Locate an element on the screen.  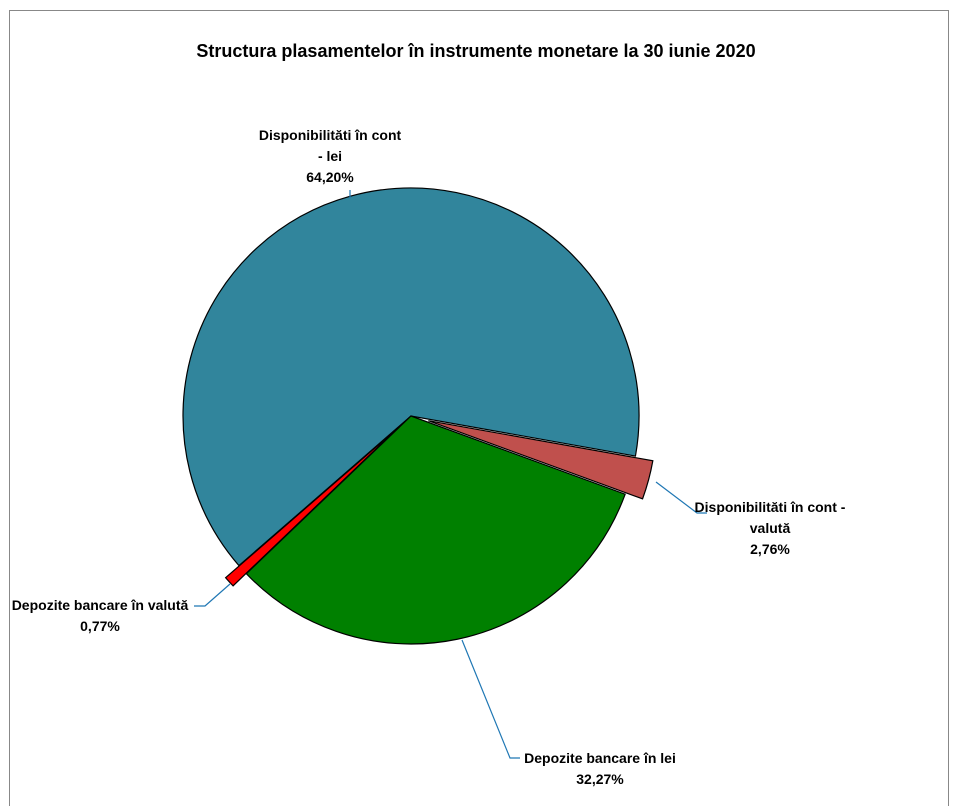
category-label: Depozite bancare în lei is located at coordinates (600, 758).